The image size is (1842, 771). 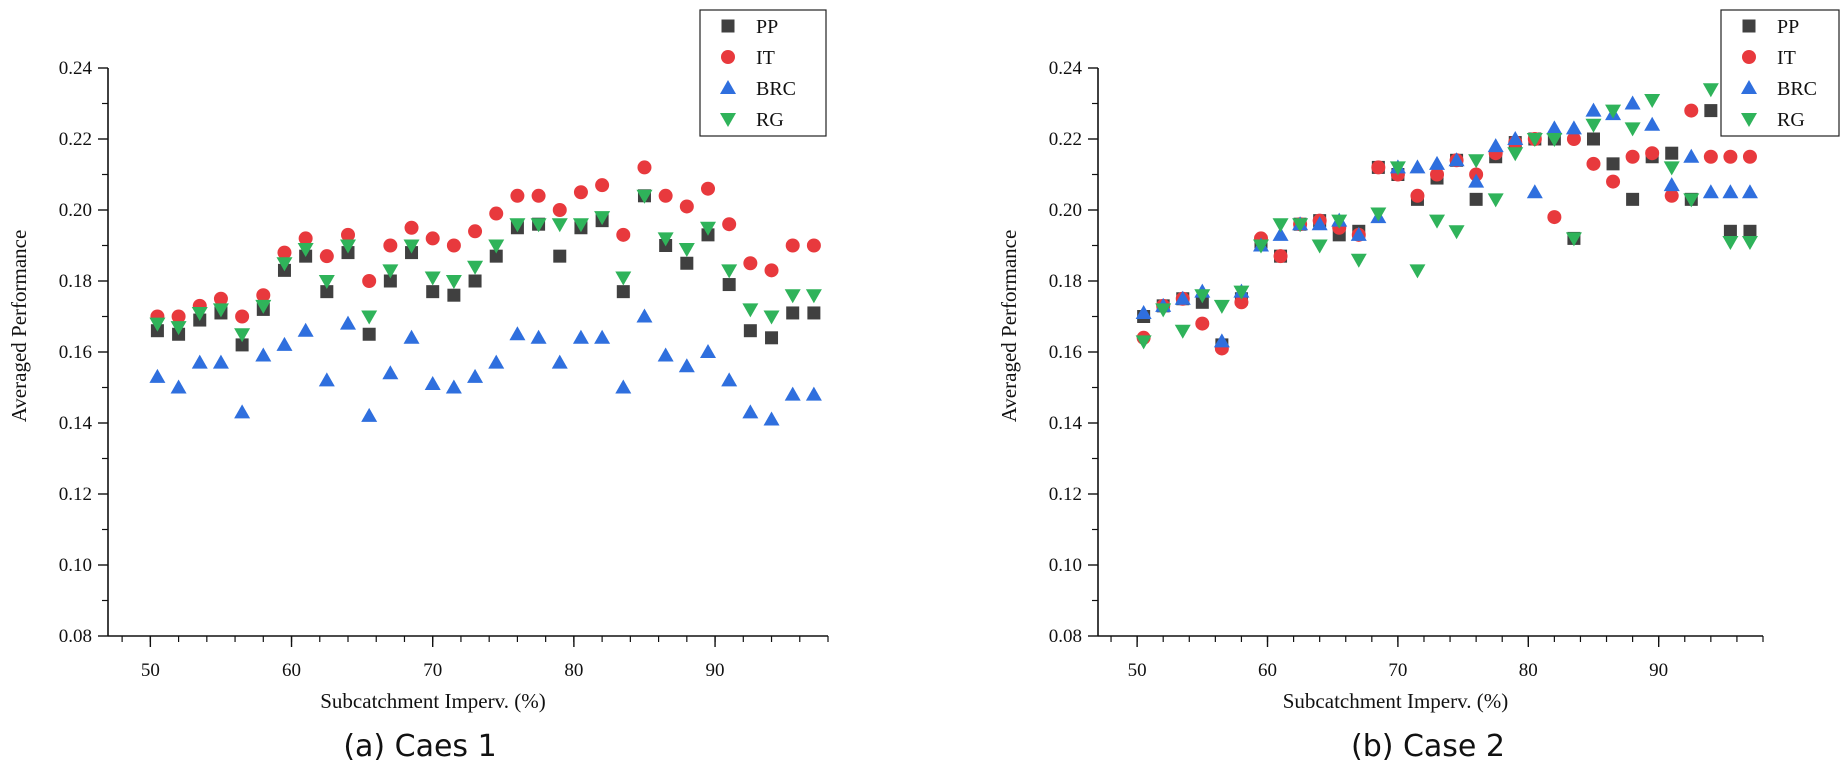 What do you see at coordinates (1749, 120) in the screenshot?
I see `legend-marker-rg` at bounding box center [1749, 120].